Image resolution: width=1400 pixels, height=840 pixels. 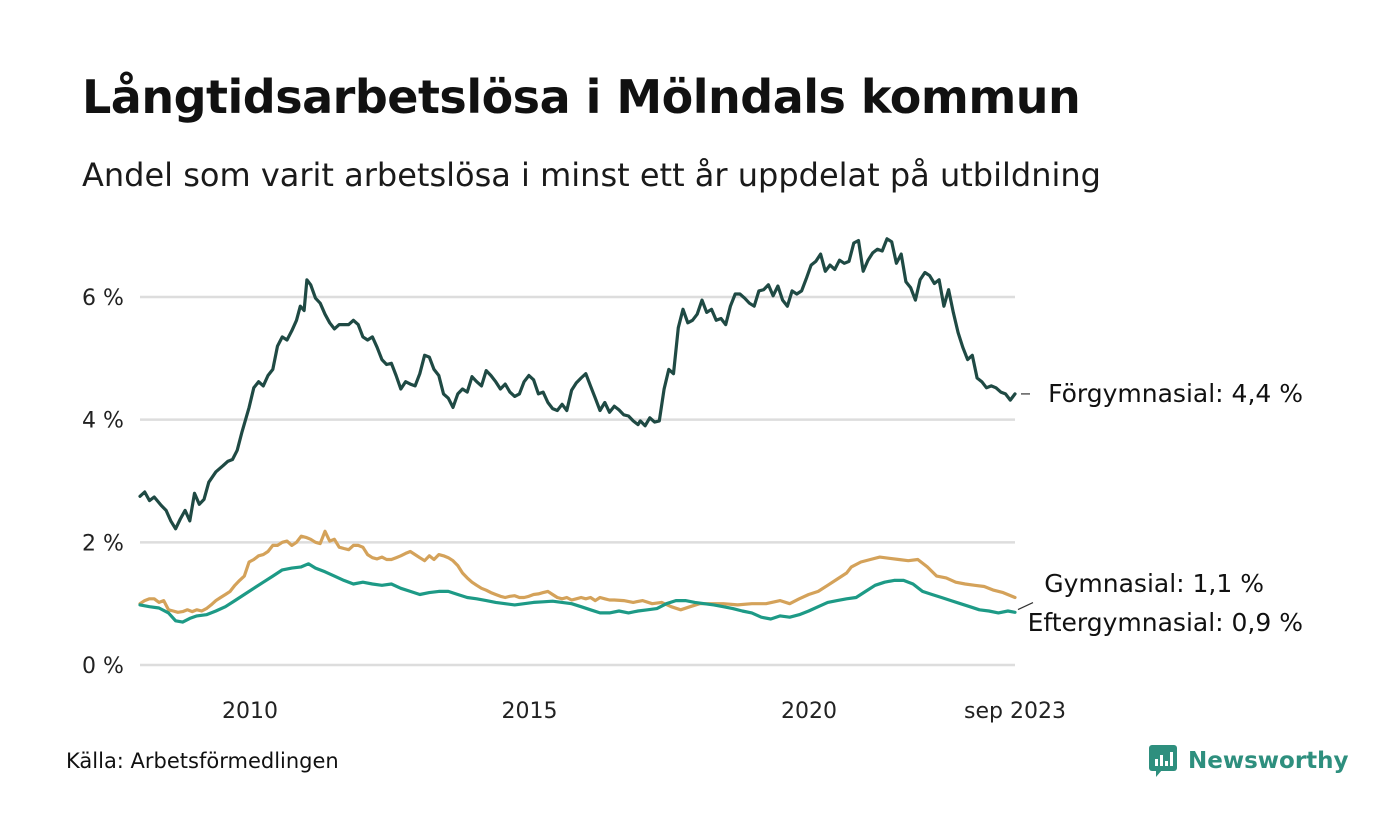 What do you see at coordinates (202, 761) in the screenshot?
I see `source-credit: Källa: Arbetsförmedlingen` at bounding box center [202, 761].